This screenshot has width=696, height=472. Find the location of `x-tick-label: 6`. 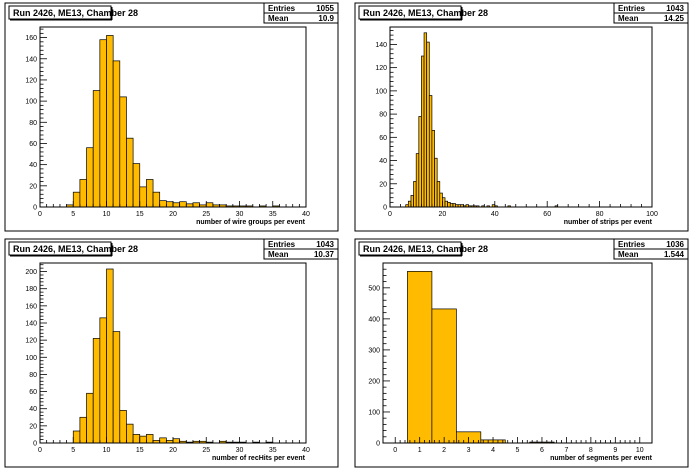

x-tick-label: 6 is located at coordinates (542, 450).